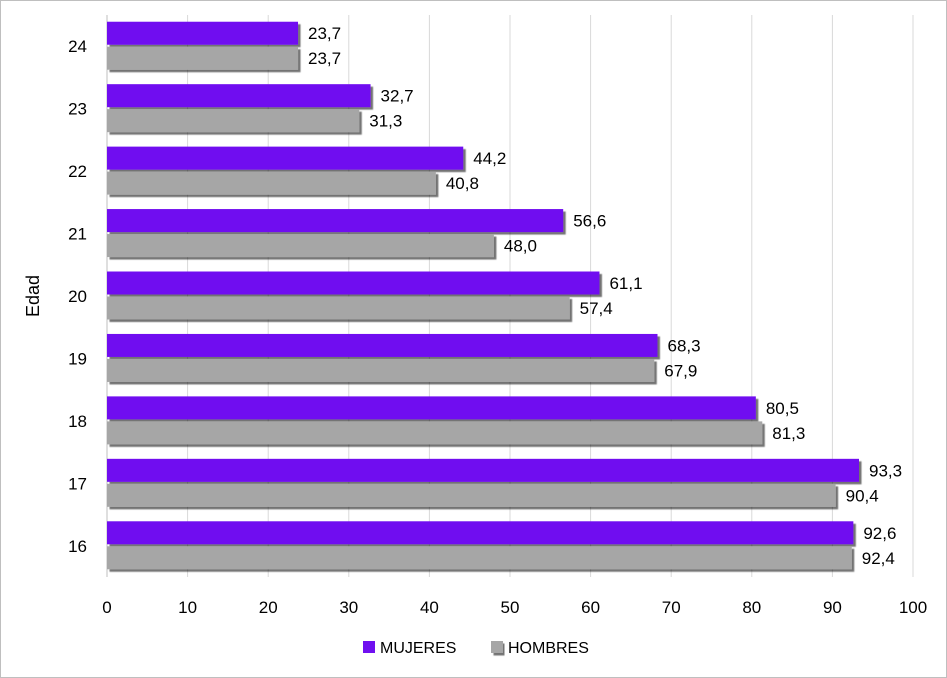 The height and width of the screenshot is (678, 947). I want to click on x-tick-label: 100, so click(913, 607).